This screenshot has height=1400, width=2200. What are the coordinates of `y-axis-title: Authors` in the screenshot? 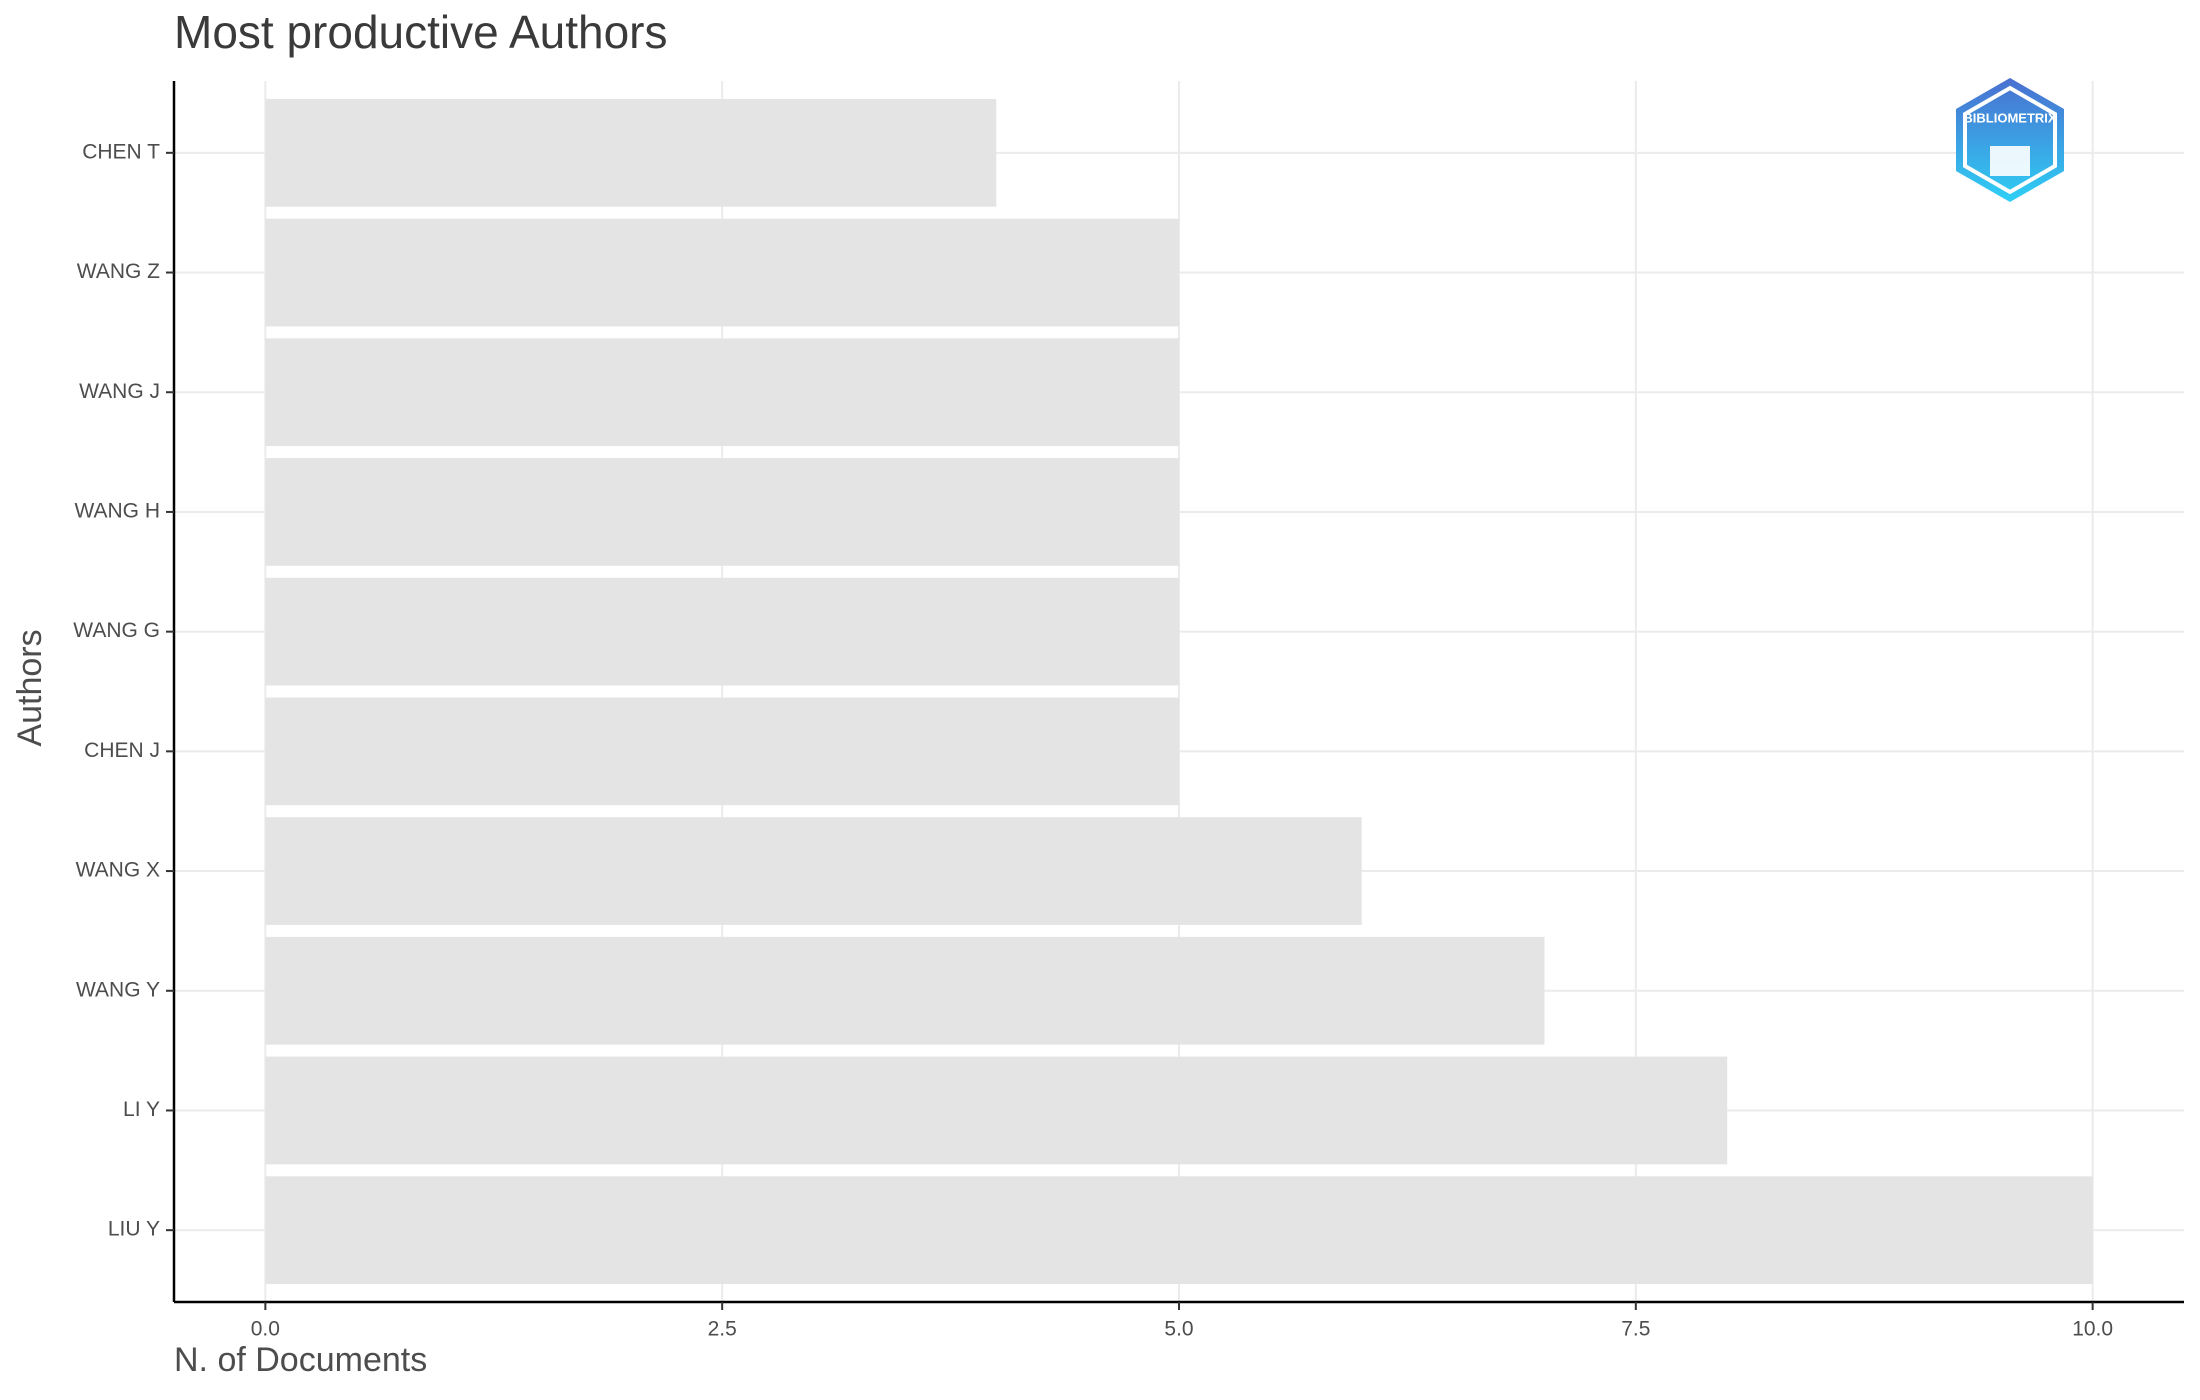 It's located at (30, 687).